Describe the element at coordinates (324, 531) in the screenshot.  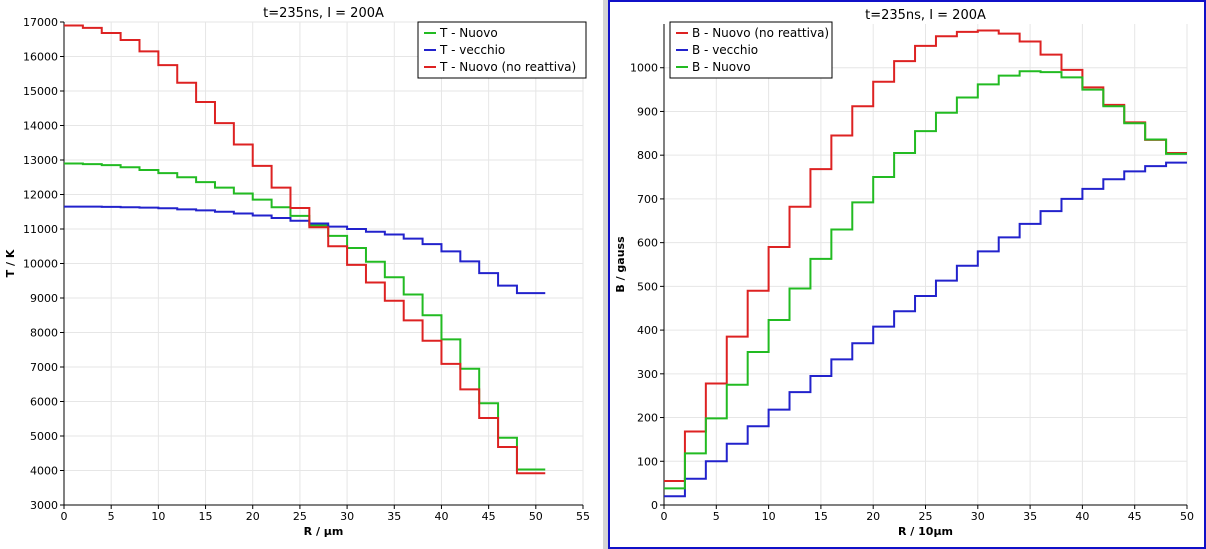
I see `x-axis-label: R / µm` at that location.